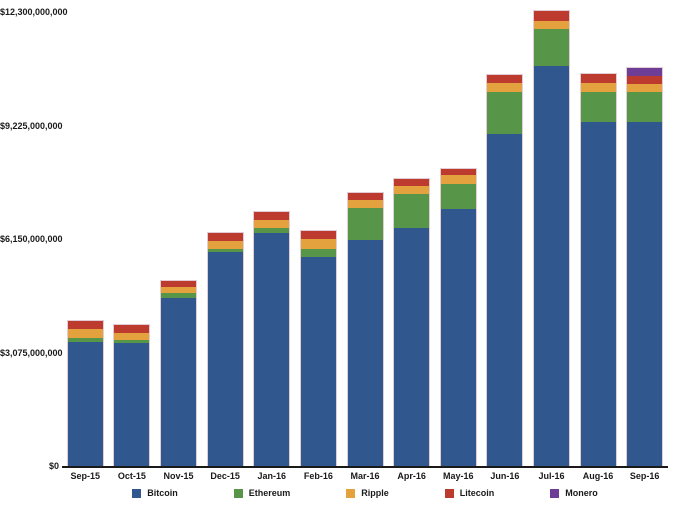  I want to click on x-tick-label-mar-16: Mar-16, so click(365, 476).